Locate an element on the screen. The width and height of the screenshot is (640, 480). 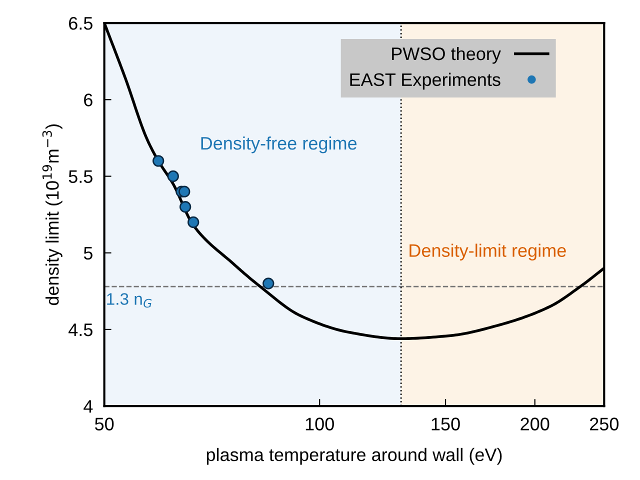
y-tick-label: 4.5 is located at coordinates (80, 330).